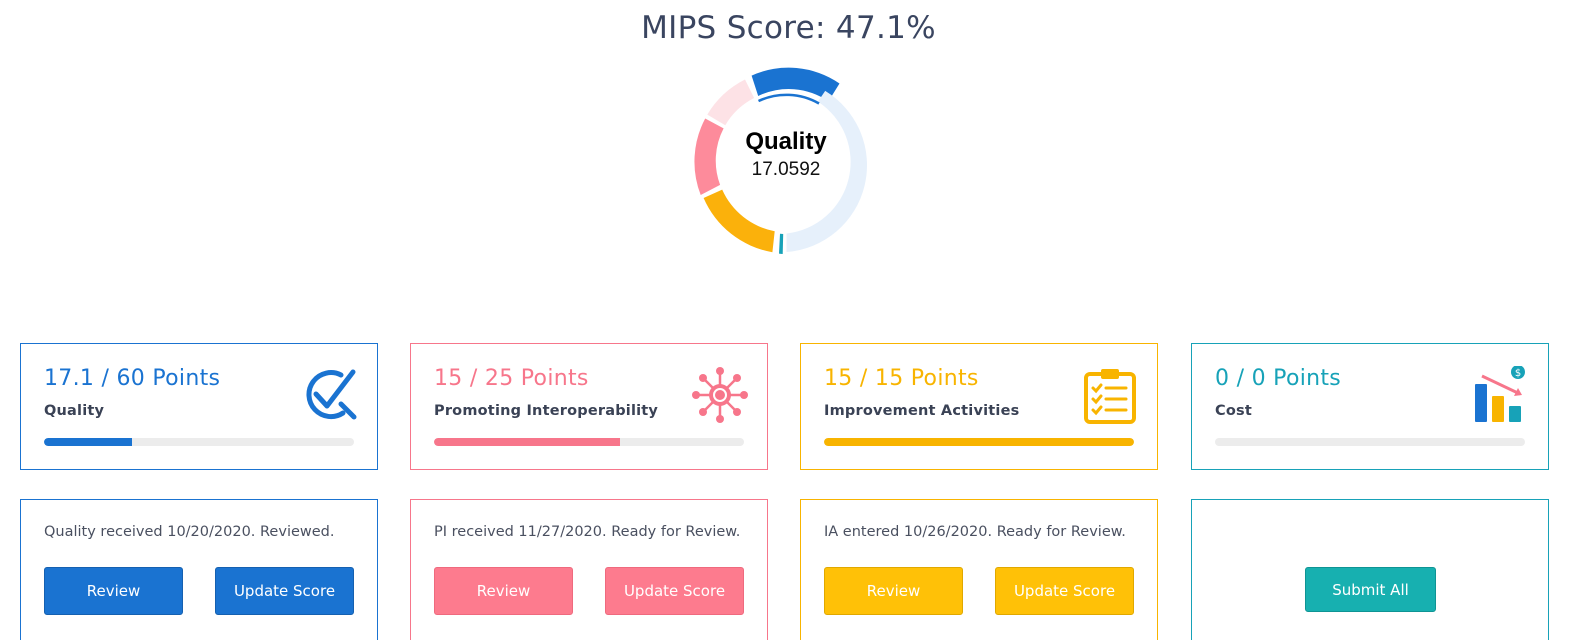  Describe the element at coordinates (1278, 378) in the screenshot. I see `cost-points: 0 / 0 Points` at that location.